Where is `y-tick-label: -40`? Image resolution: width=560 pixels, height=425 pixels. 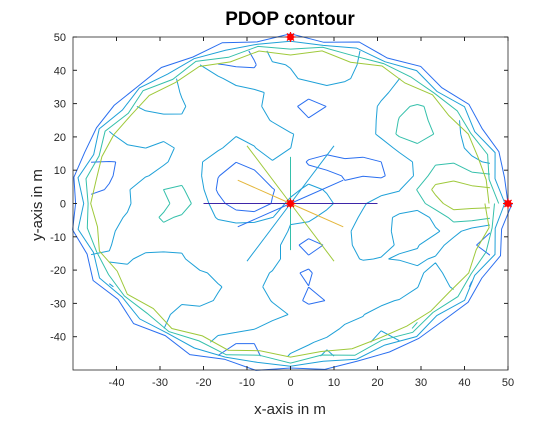 y-tick-label: -40 is located at coordinates (58, 338).